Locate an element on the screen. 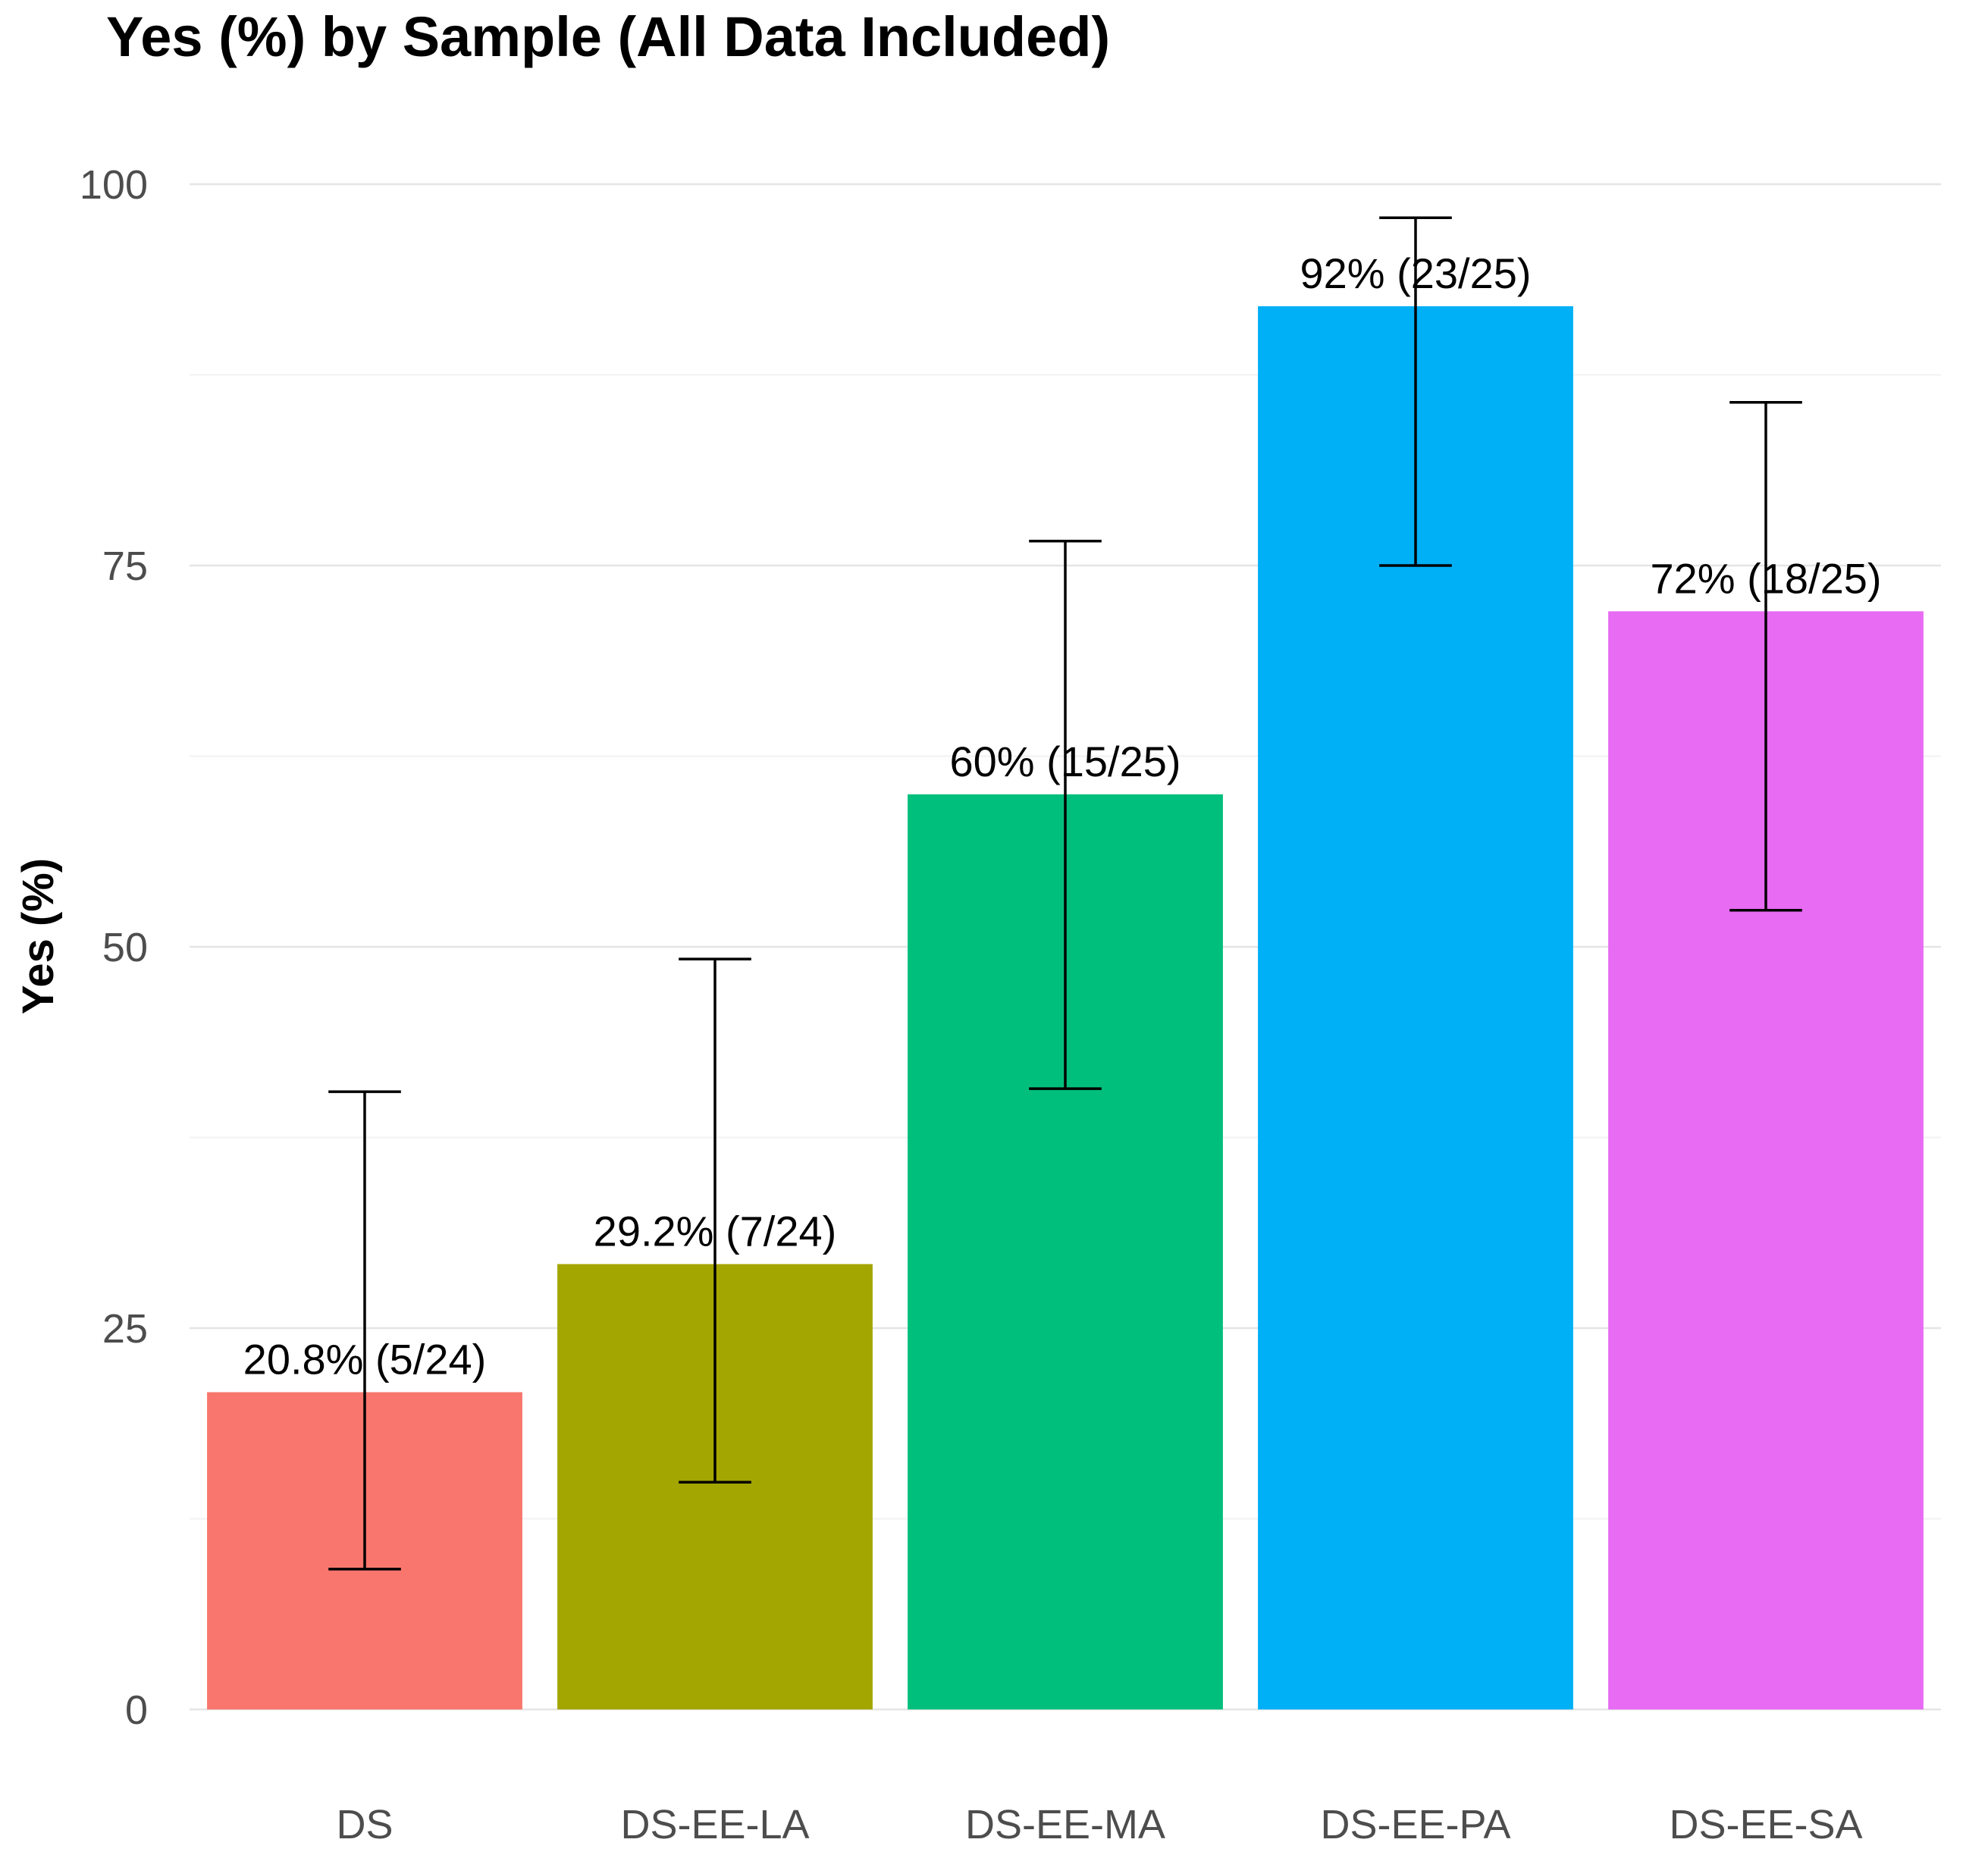 The height and width of the screenshot is (1855, 1988). y-tick-label-100: 100 is located at coordinates (114, 185).